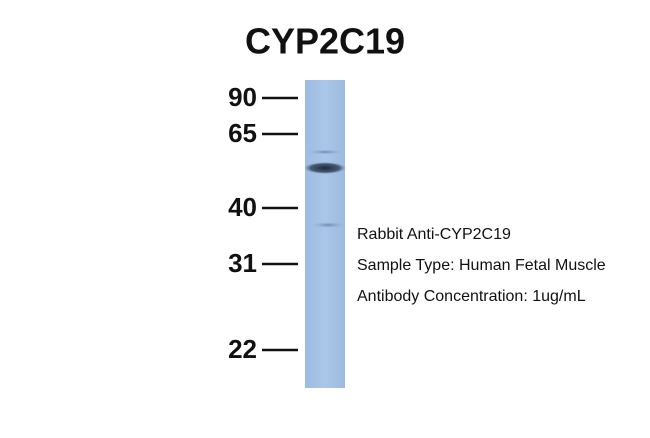 The width and height of the screenshot is (650, 438). What do you see at coordinates (263, 223) in the screenshot?
I see `marker-ladder: 90 65 40 31 22` at bounding box center [263, 223].